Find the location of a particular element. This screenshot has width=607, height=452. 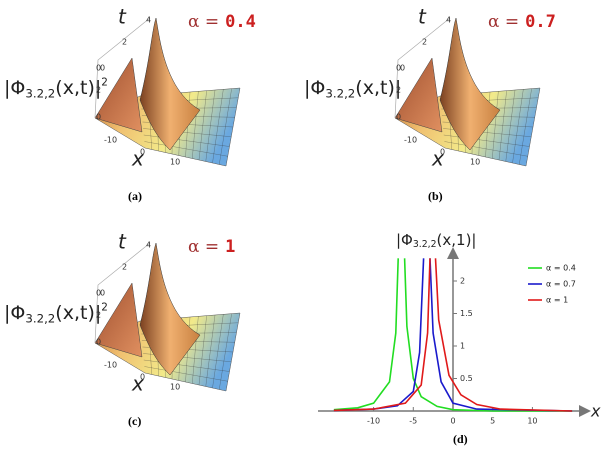

x-tick-label: 5 is located at coordinates (492, 421).